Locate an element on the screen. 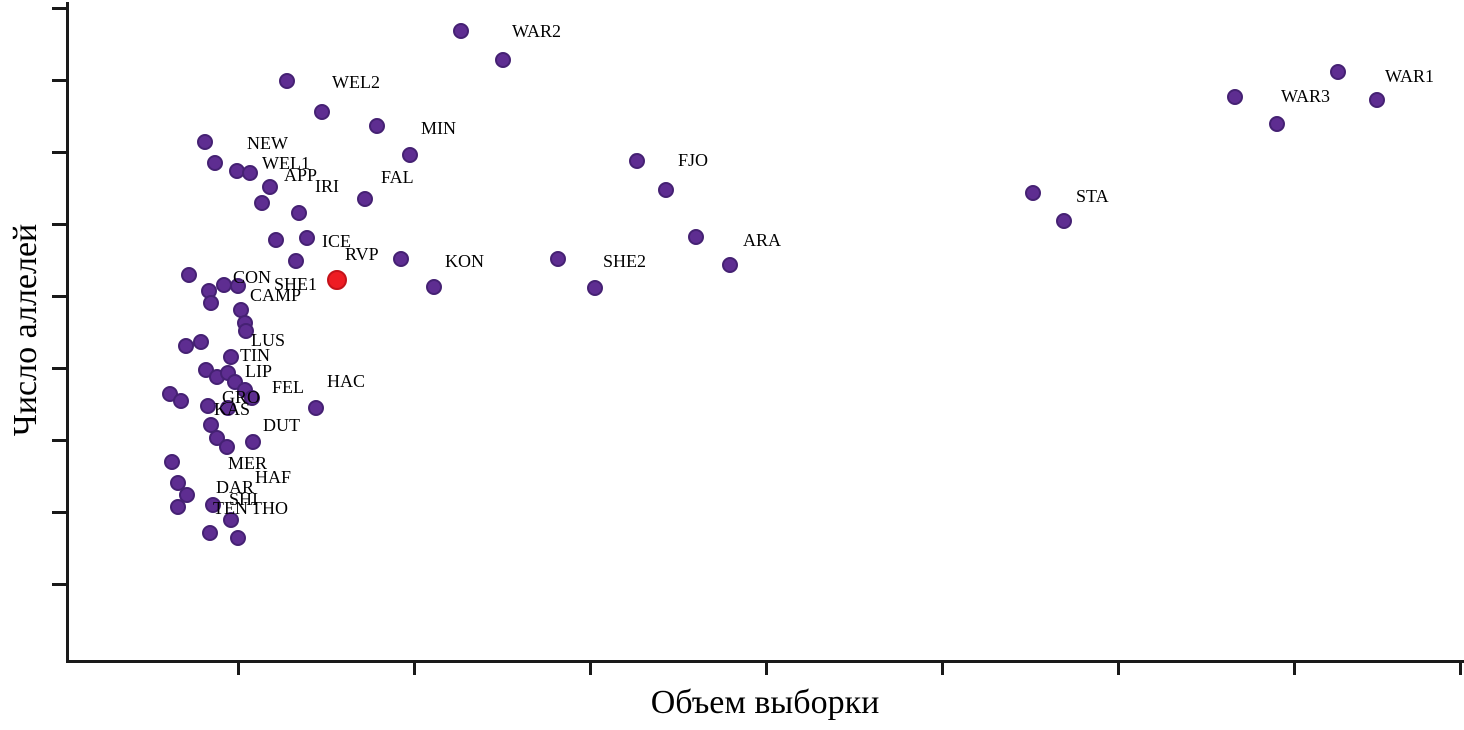 The image size is (1464, 730). point-label: TIN is located at coordinates (255, 355).